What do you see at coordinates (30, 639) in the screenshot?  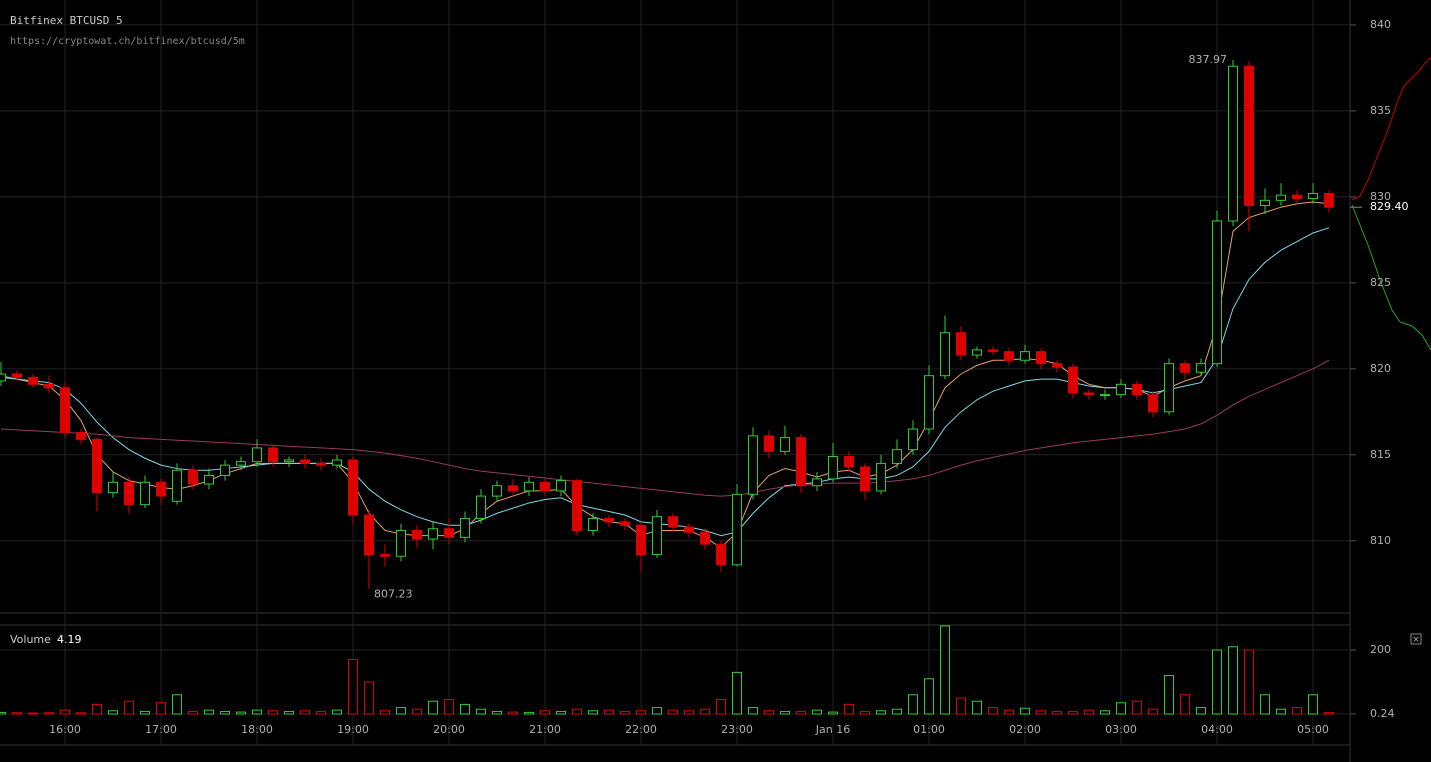 I see `volume-label: Volume` at bounding box center [30, 639].